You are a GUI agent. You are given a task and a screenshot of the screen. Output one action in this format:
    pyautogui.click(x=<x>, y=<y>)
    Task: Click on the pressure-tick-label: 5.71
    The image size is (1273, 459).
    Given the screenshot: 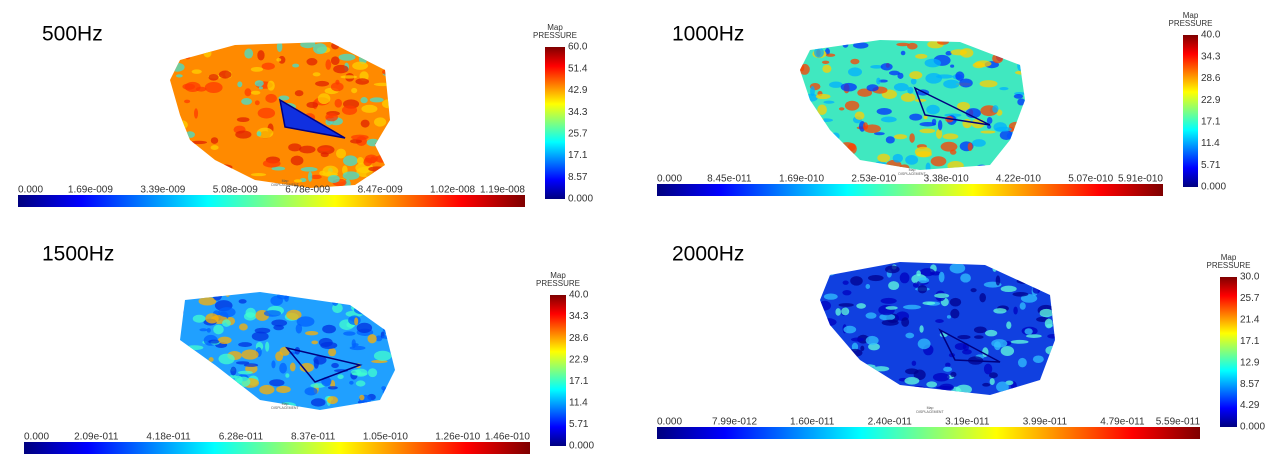 What is the action you would take?
    pyautogui.click(x=1211, y=165)
    